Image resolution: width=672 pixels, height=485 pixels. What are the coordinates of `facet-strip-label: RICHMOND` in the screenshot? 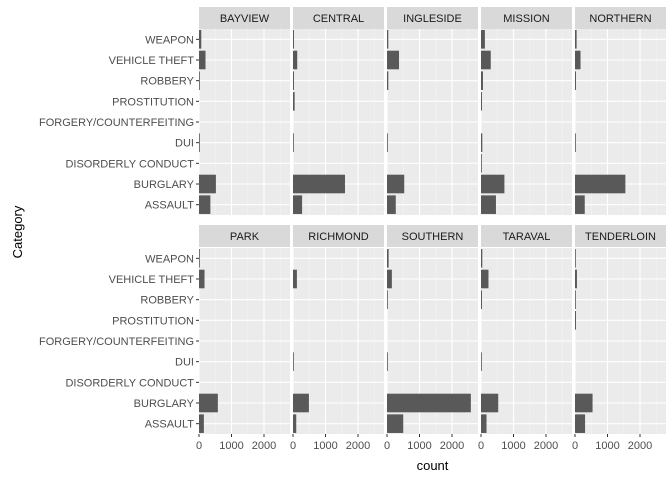 It's located at (338, 237).